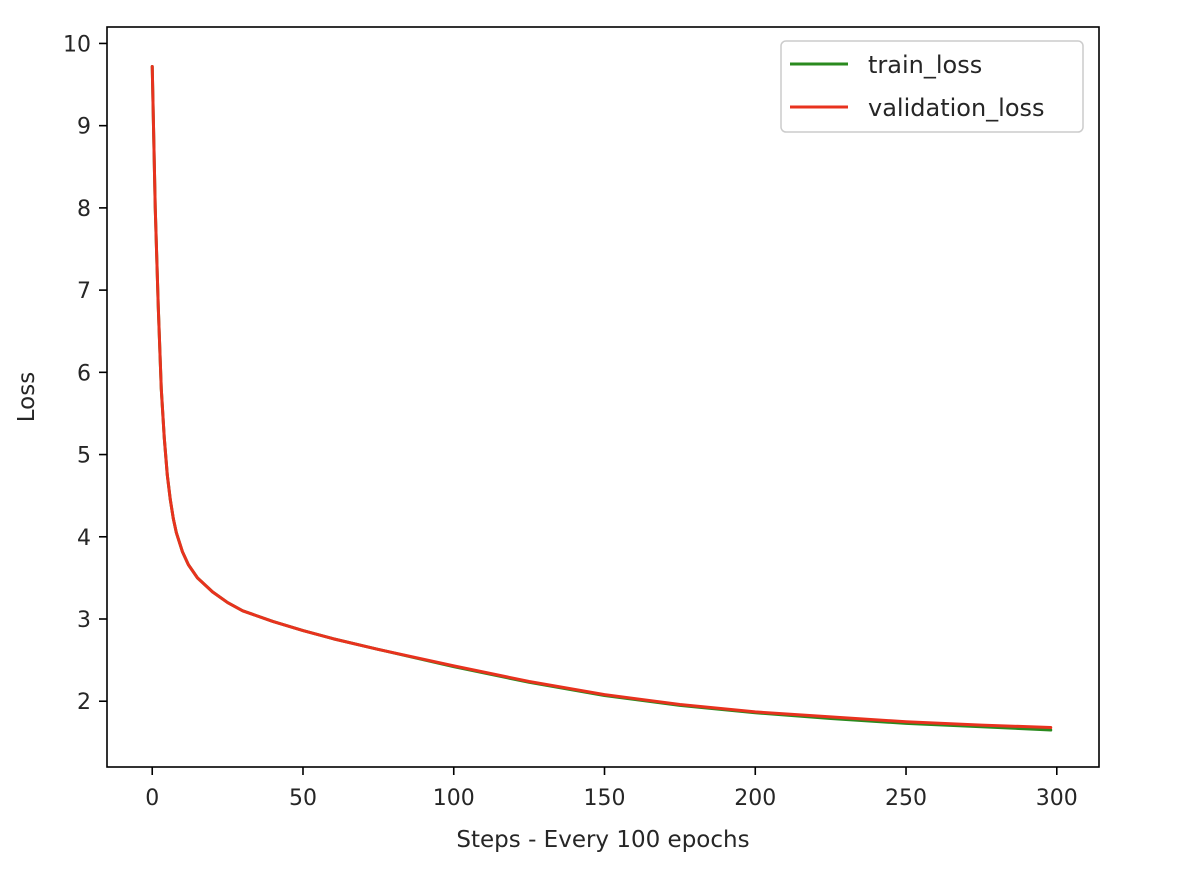  I want to click on legend-label-train-loss: train_loss, so click(925, 65).